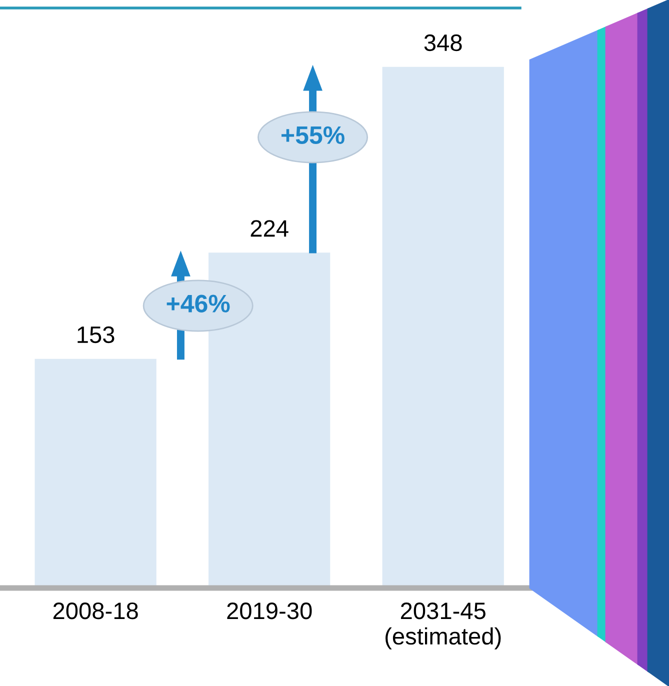  What do you see at coordinates (269, 228) in the screenshot?
I see `data-label: 224` at bounding box center [269, 228].